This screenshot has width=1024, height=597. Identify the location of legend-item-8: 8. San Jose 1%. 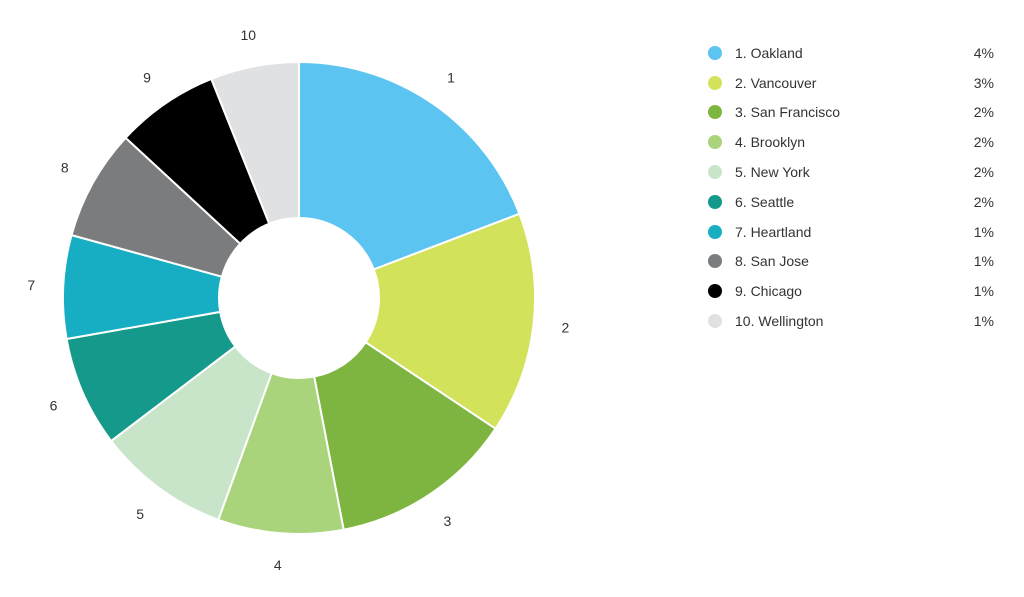
(851, 262).